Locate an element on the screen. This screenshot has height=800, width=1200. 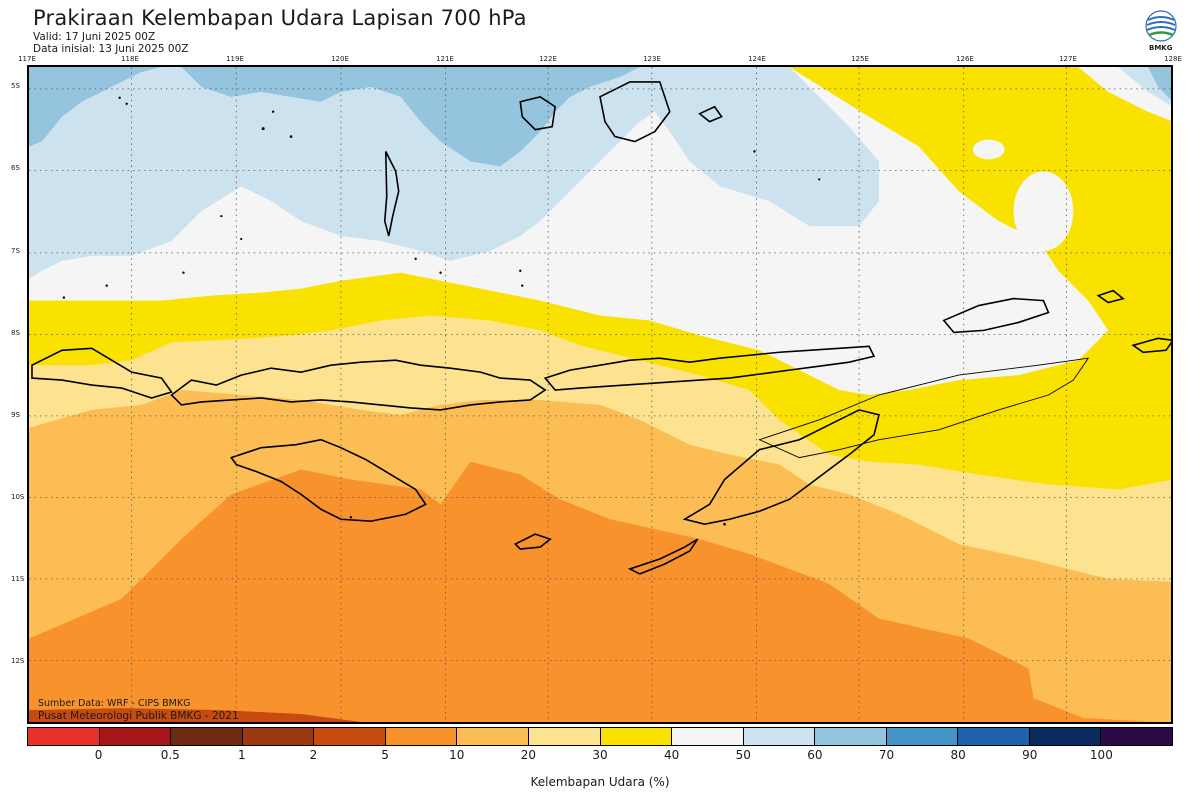
colorbar-label: 90 is located at coordinates (1030, 755).